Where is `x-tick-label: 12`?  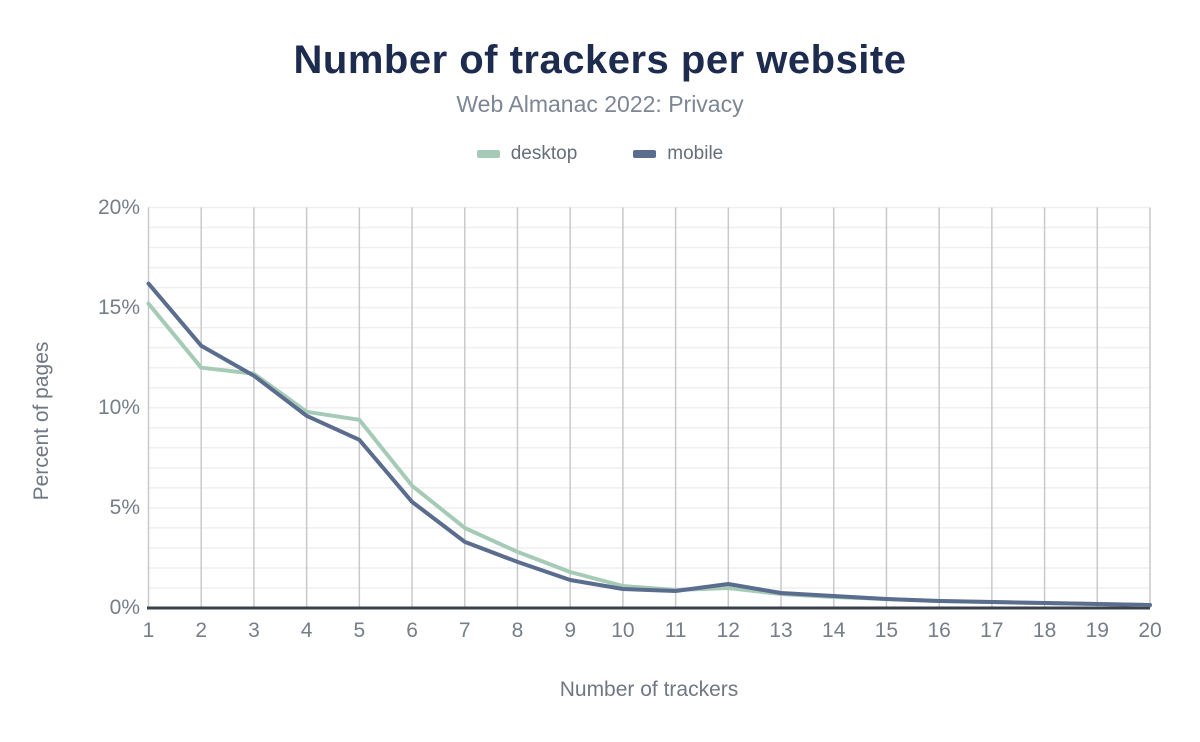 x-tick-label: 12 is located at coordinates (728, 630).